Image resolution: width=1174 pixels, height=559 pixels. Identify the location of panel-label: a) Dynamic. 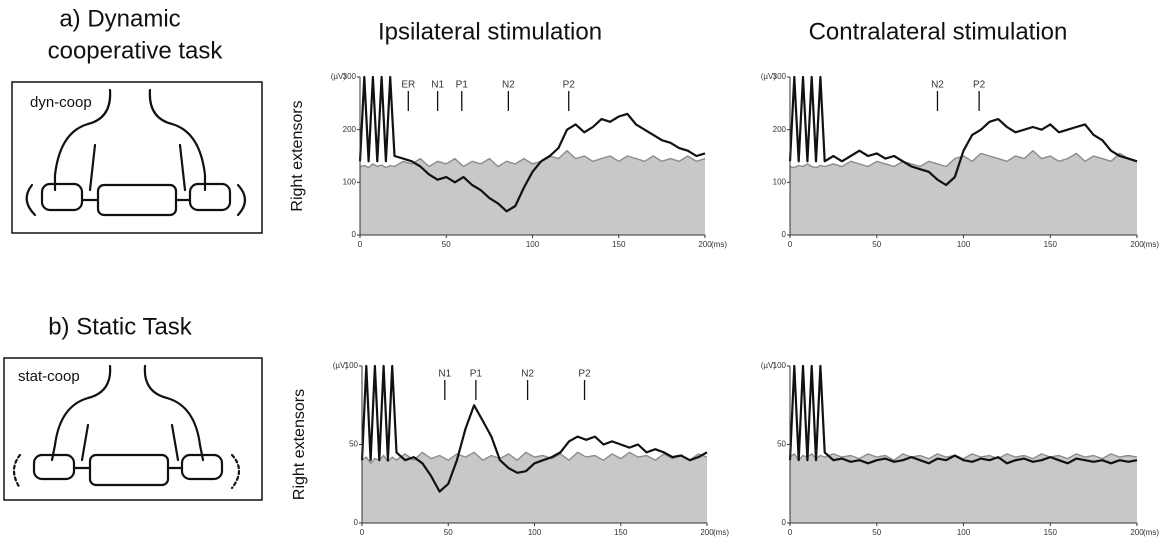
(119, 18).